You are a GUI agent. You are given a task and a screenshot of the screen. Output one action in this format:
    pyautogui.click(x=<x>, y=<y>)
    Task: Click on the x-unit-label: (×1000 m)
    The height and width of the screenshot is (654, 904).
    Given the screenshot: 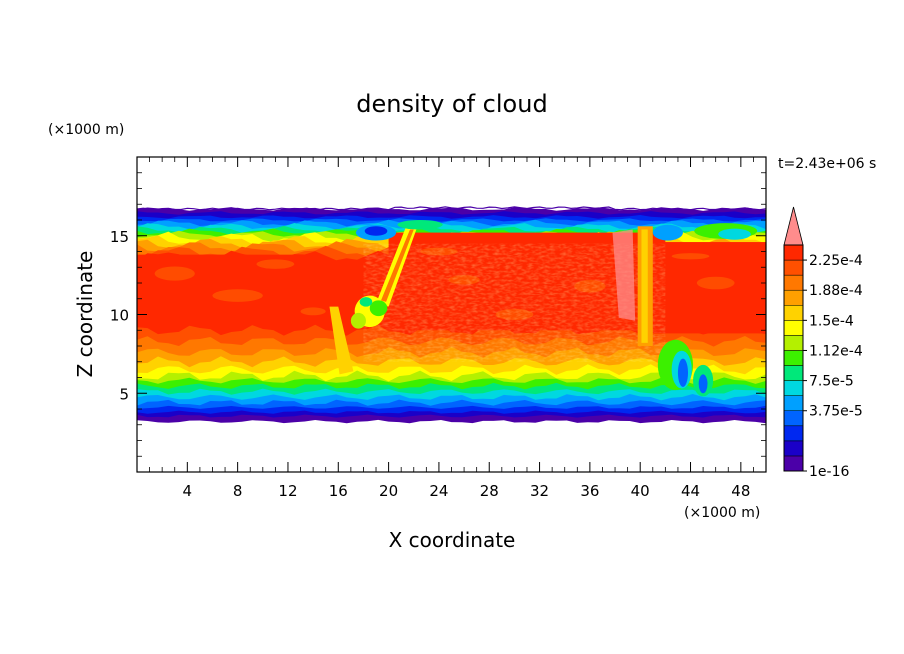 What is the action you would take?
    pyautogui.click(x=722, y=513)
    